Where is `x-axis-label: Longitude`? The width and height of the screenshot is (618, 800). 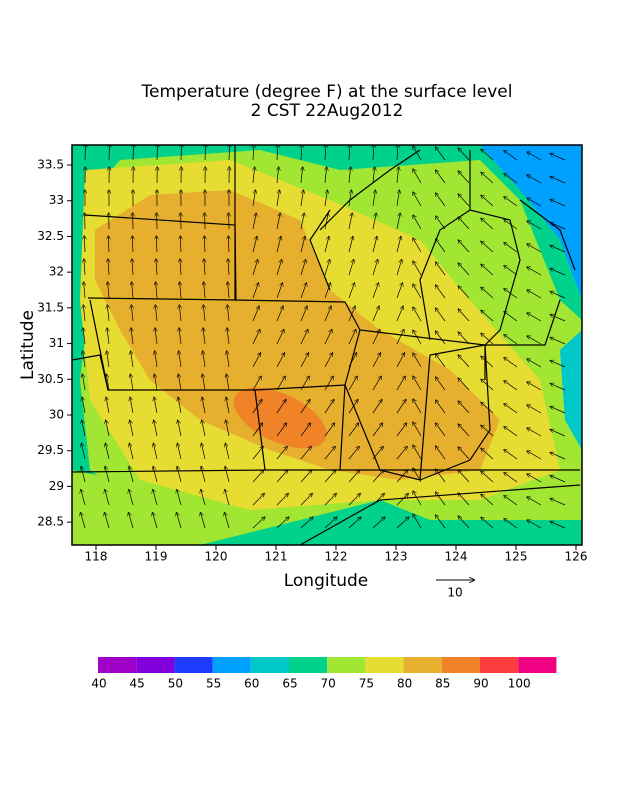 x-axis-label: Longitude is located at coordinates (326, 581).